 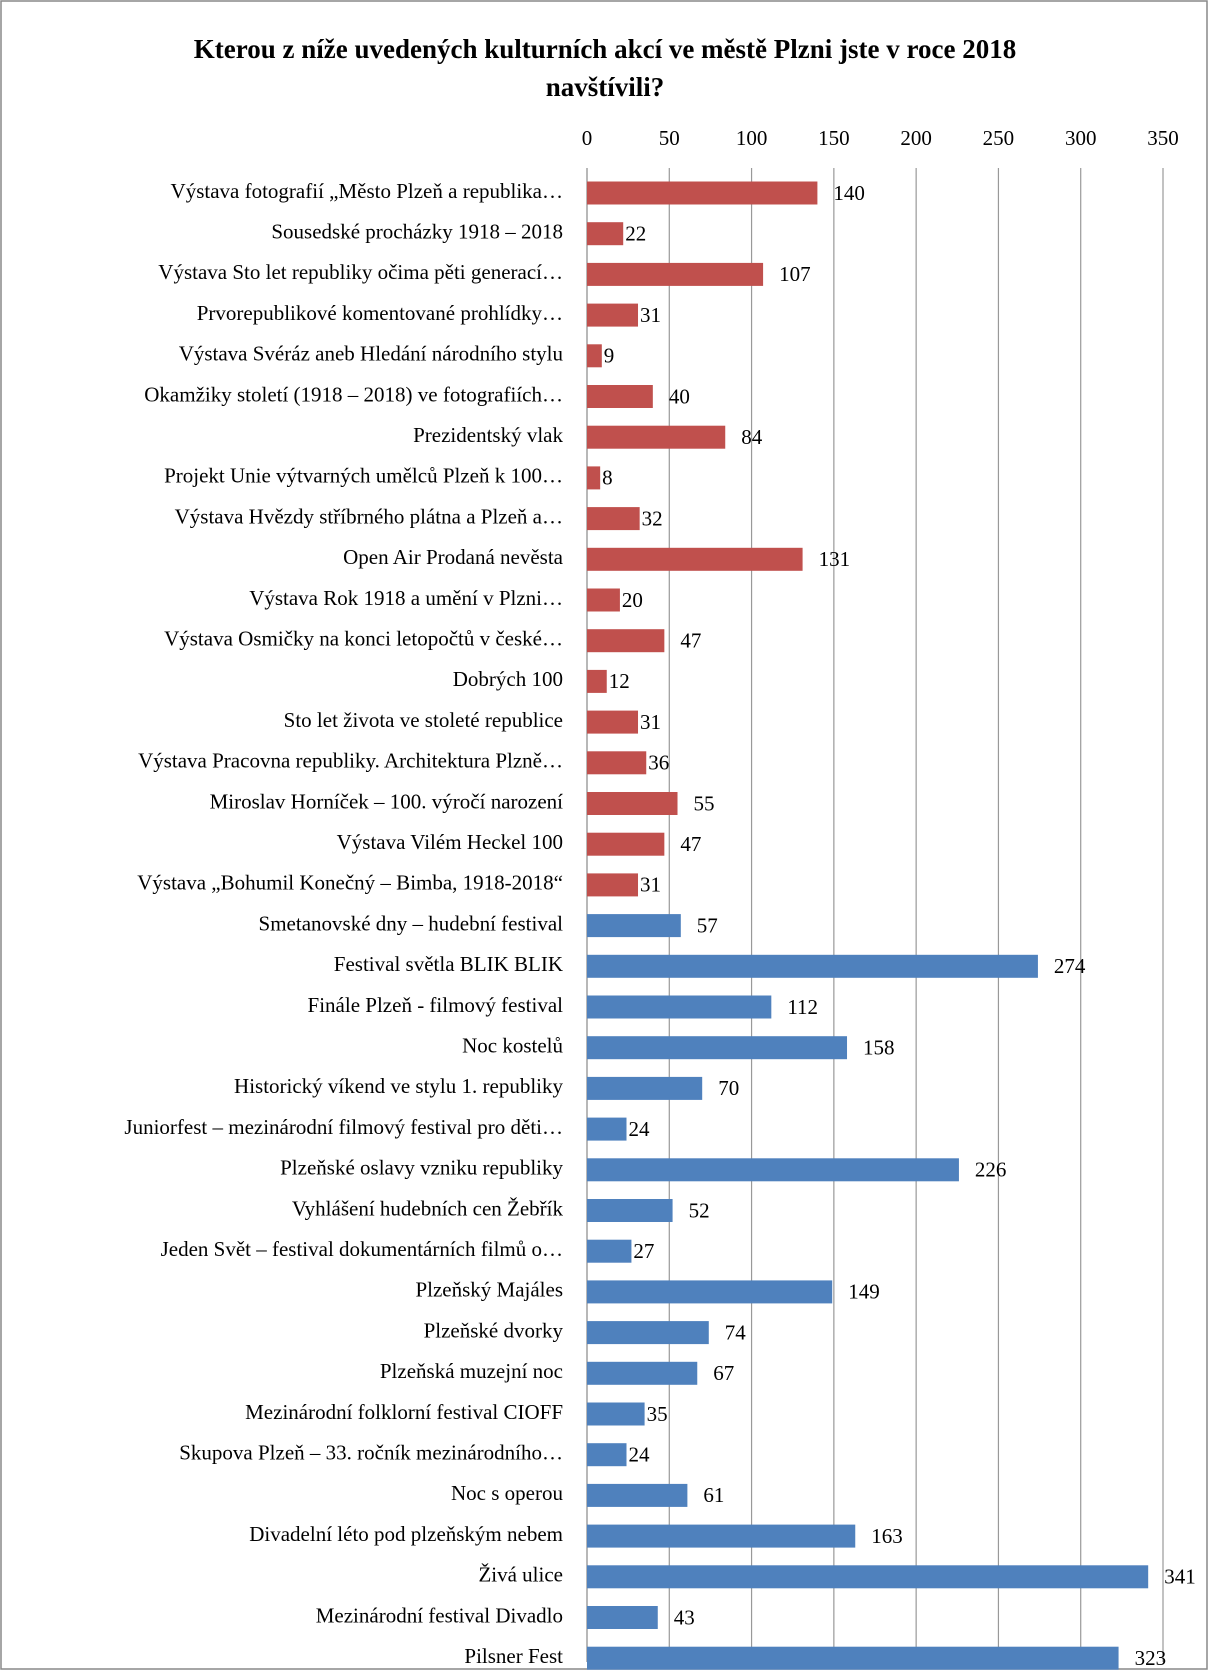 I want to click on value-label: 112, so click(x=802, y=1007).